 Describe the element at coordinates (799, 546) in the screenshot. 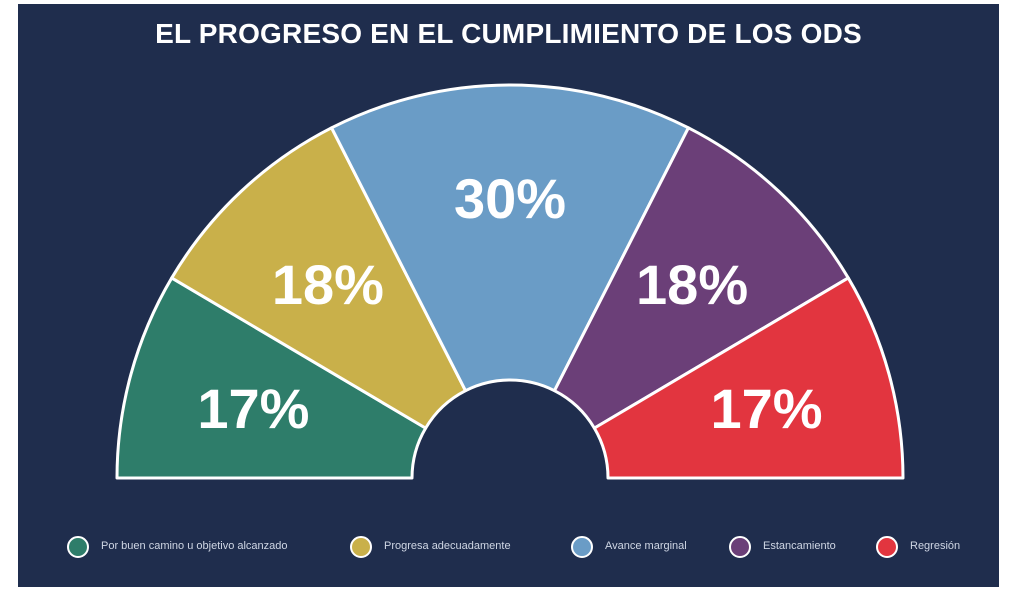

I see `legend-label: Estancamiento` at that location.